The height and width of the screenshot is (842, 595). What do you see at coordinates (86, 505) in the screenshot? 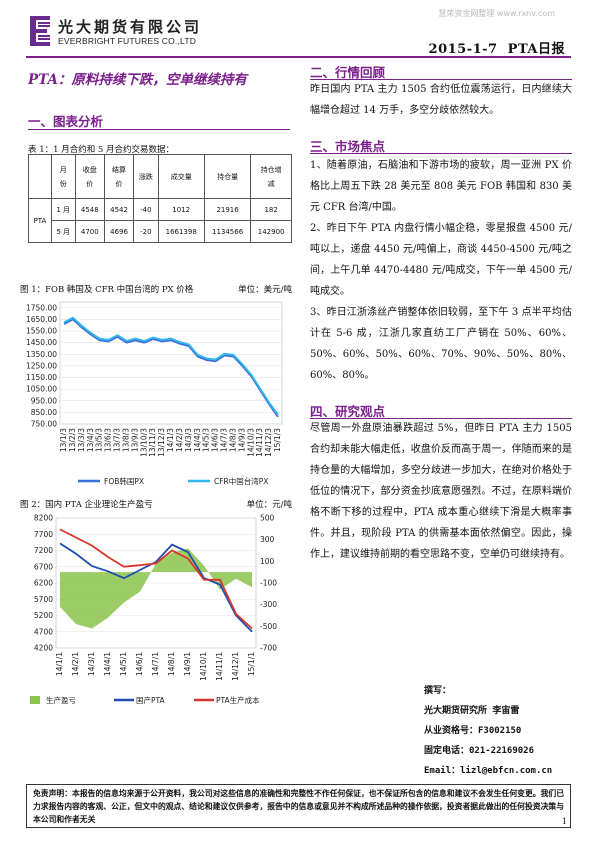
I see `fig2-title: 图 2：国内 PTA 企业理论生产盈亏` at bounding box center [86, 505].